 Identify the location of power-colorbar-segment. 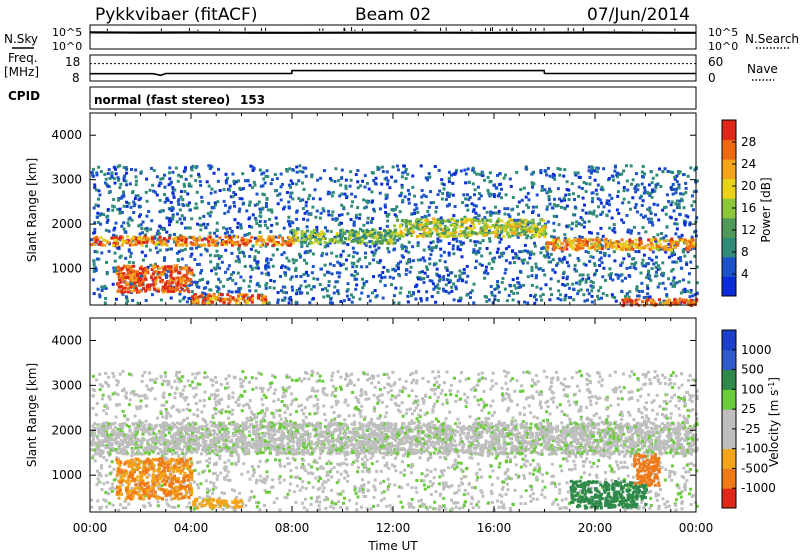
(729, 227).